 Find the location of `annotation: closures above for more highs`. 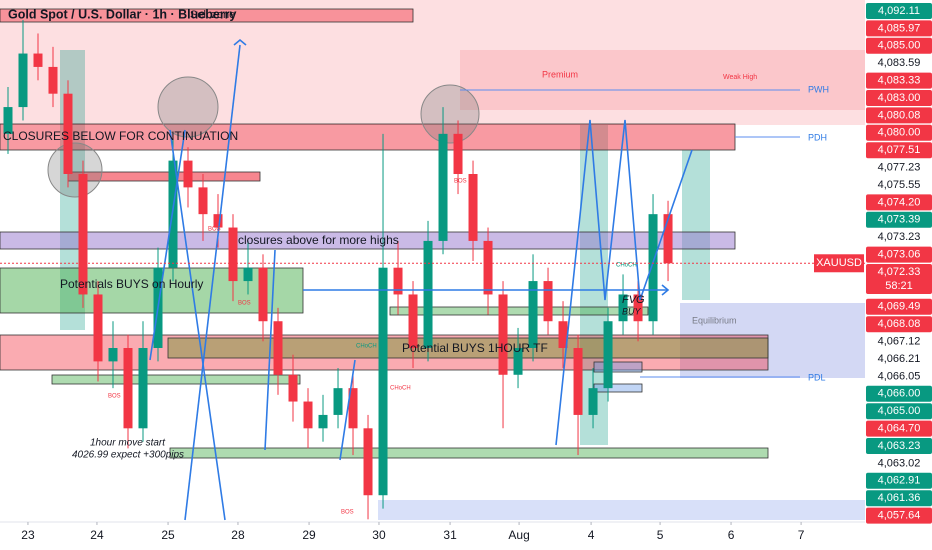

annotation: closures above for more highs is located at coordinates (318, 240).